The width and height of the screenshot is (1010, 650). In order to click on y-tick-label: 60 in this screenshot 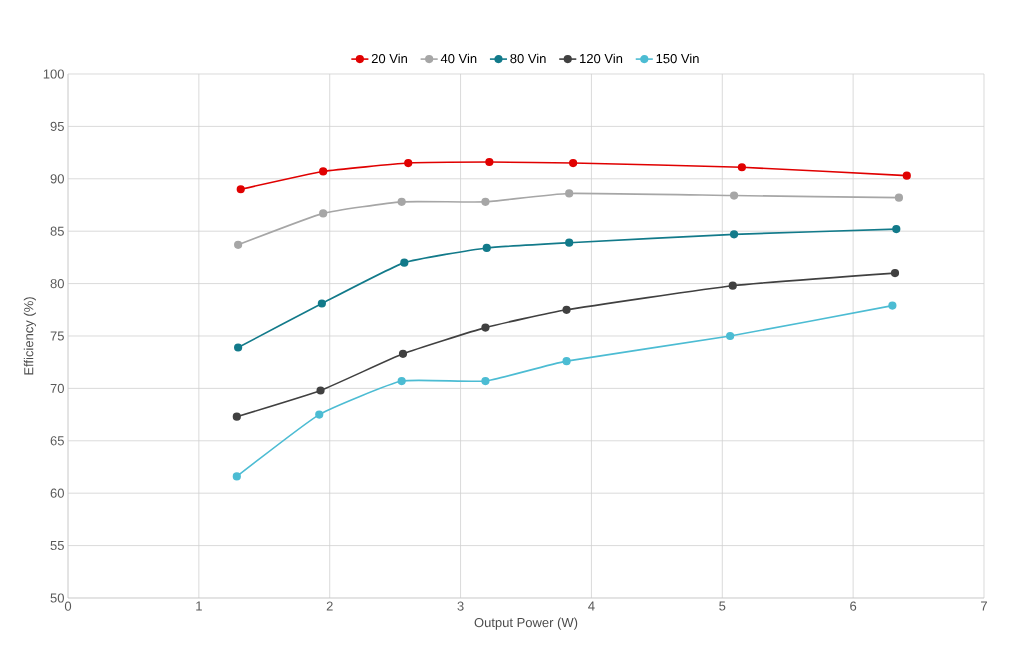, I will do `click(57, 493)`.